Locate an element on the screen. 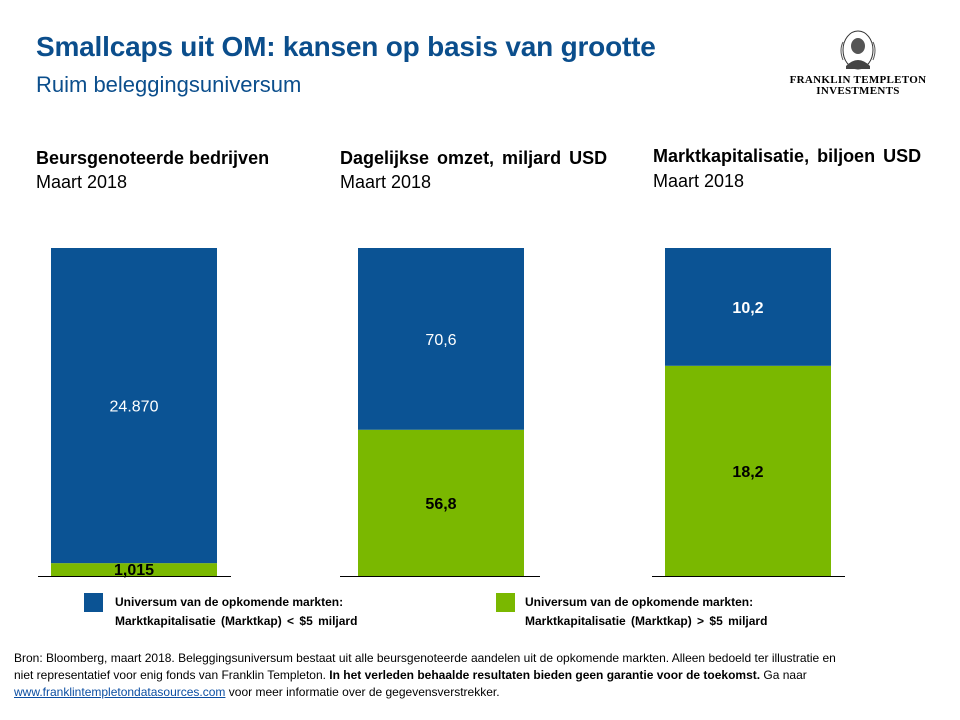 The width and height of the screenshot is (960, 720). bar-2-segment-blue is located at coordinates (441, 339).